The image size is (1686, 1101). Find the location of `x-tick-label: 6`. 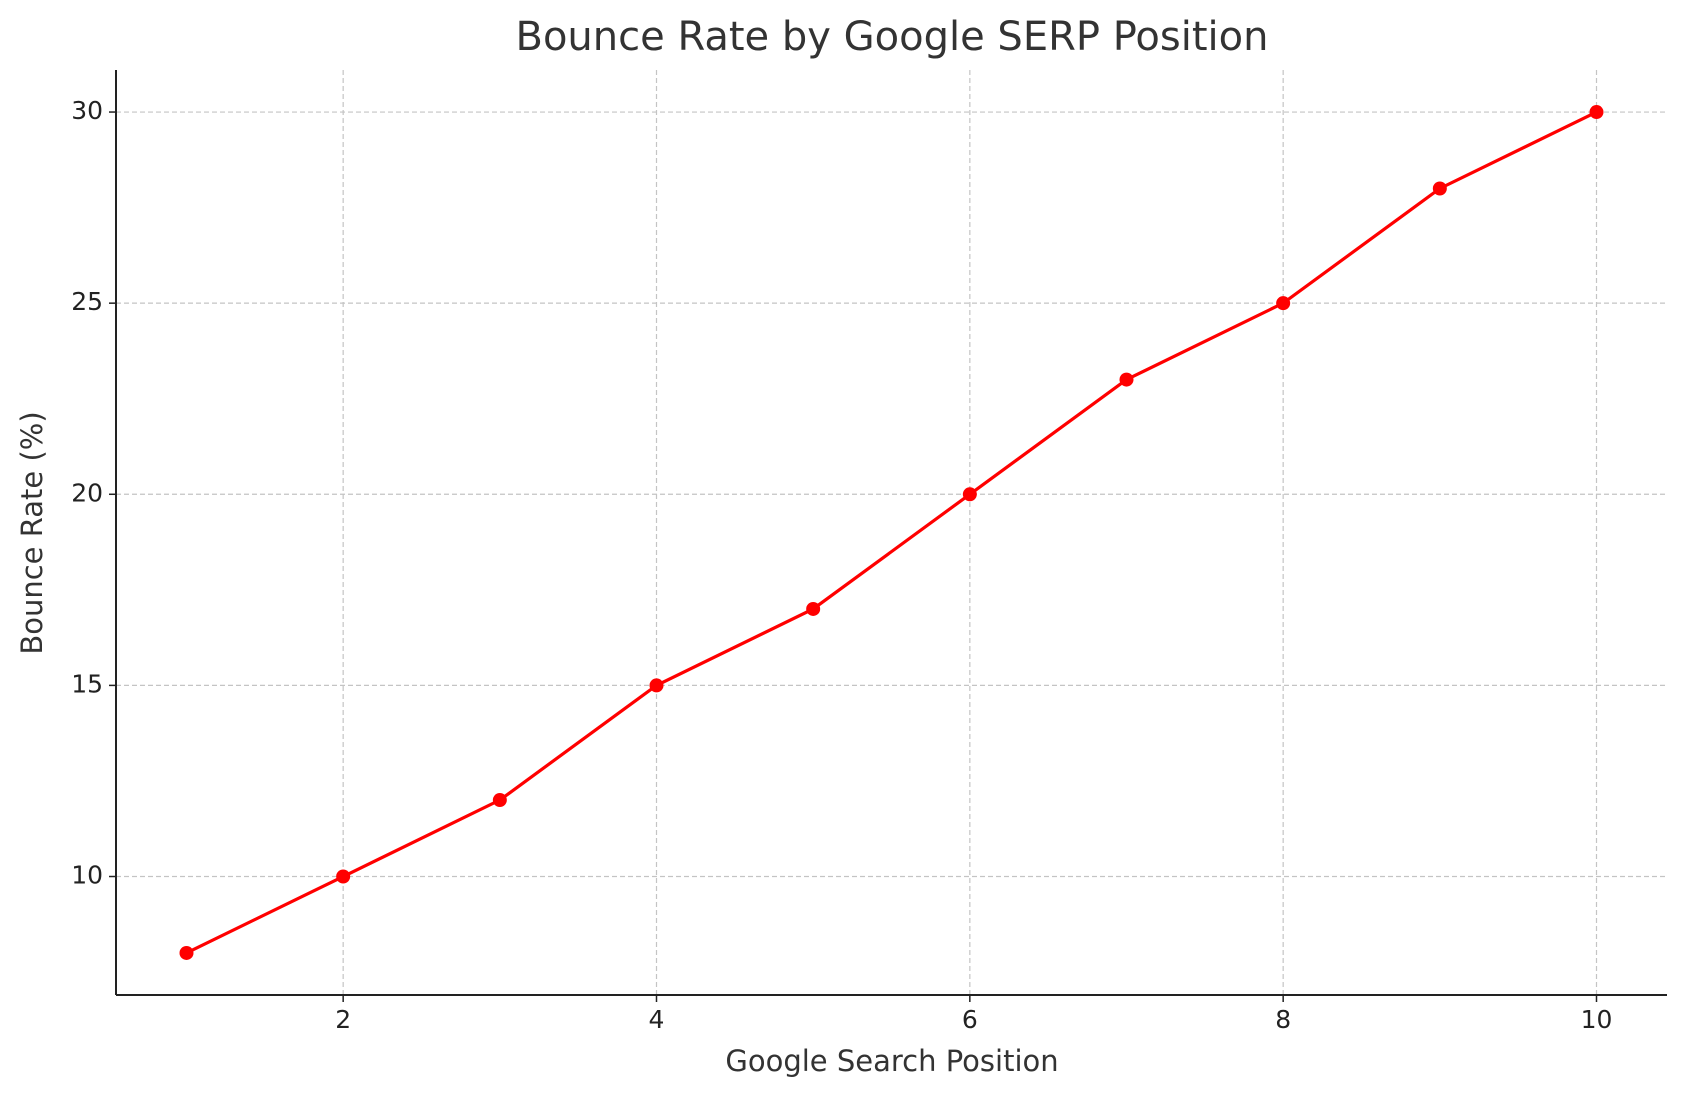

x-tick-label: 6 is located at coordinates (970, 1019).